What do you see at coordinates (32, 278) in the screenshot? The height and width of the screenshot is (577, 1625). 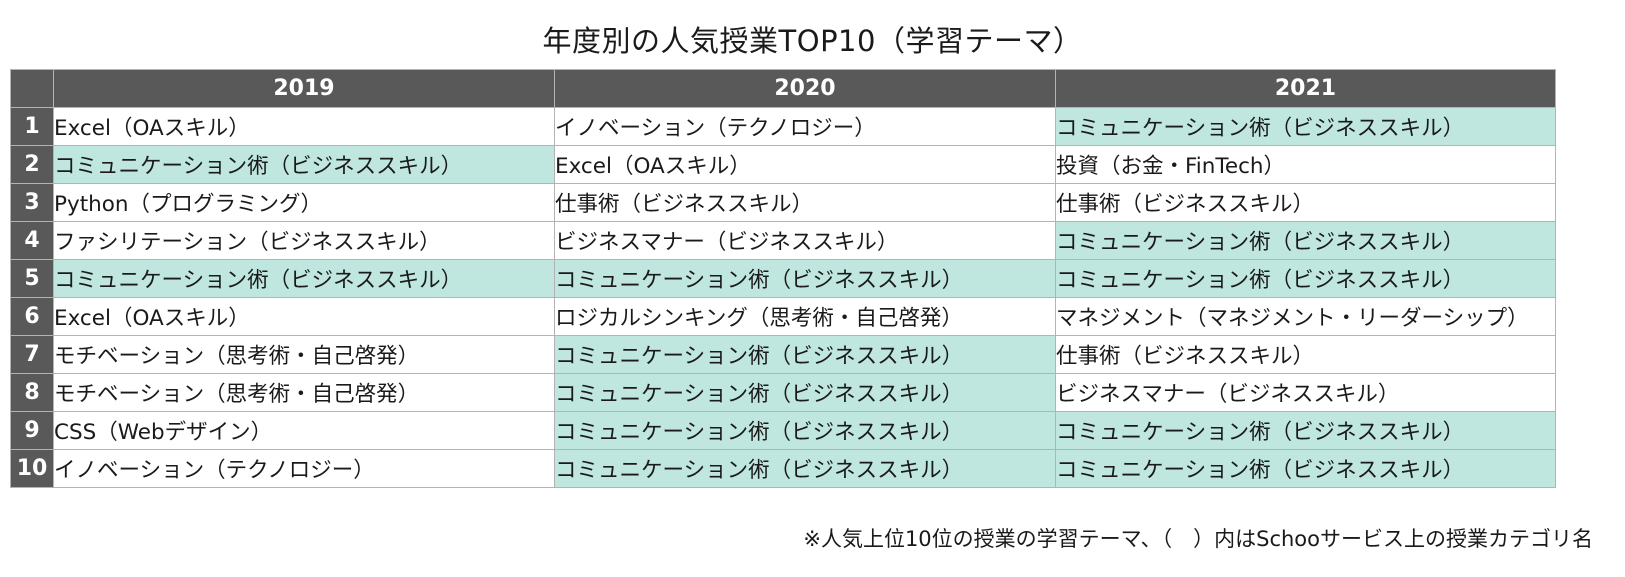 I see `rank-cell: 5` at bounding box center [32, 278].